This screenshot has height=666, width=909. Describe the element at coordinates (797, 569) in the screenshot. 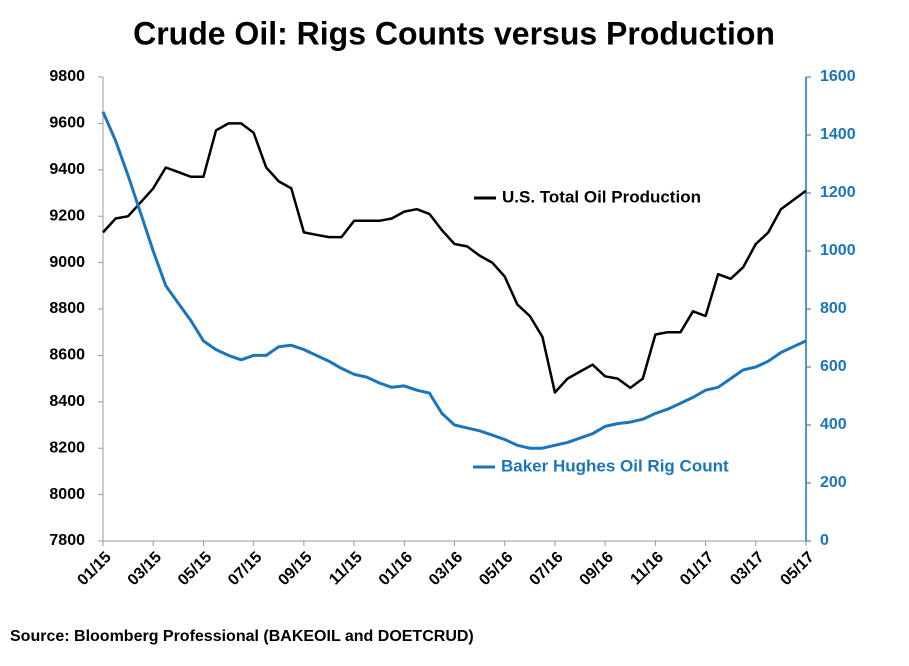

I see `x-tick-label: 05/17` at that location.